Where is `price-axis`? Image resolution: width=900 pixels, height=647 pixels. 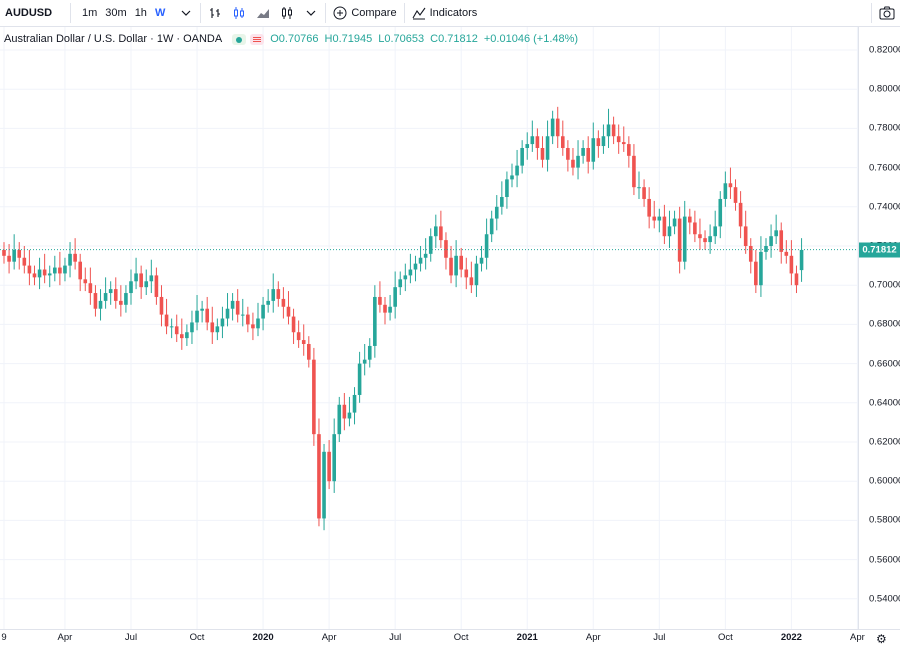
price-axis is located at coordinates (879, 328).